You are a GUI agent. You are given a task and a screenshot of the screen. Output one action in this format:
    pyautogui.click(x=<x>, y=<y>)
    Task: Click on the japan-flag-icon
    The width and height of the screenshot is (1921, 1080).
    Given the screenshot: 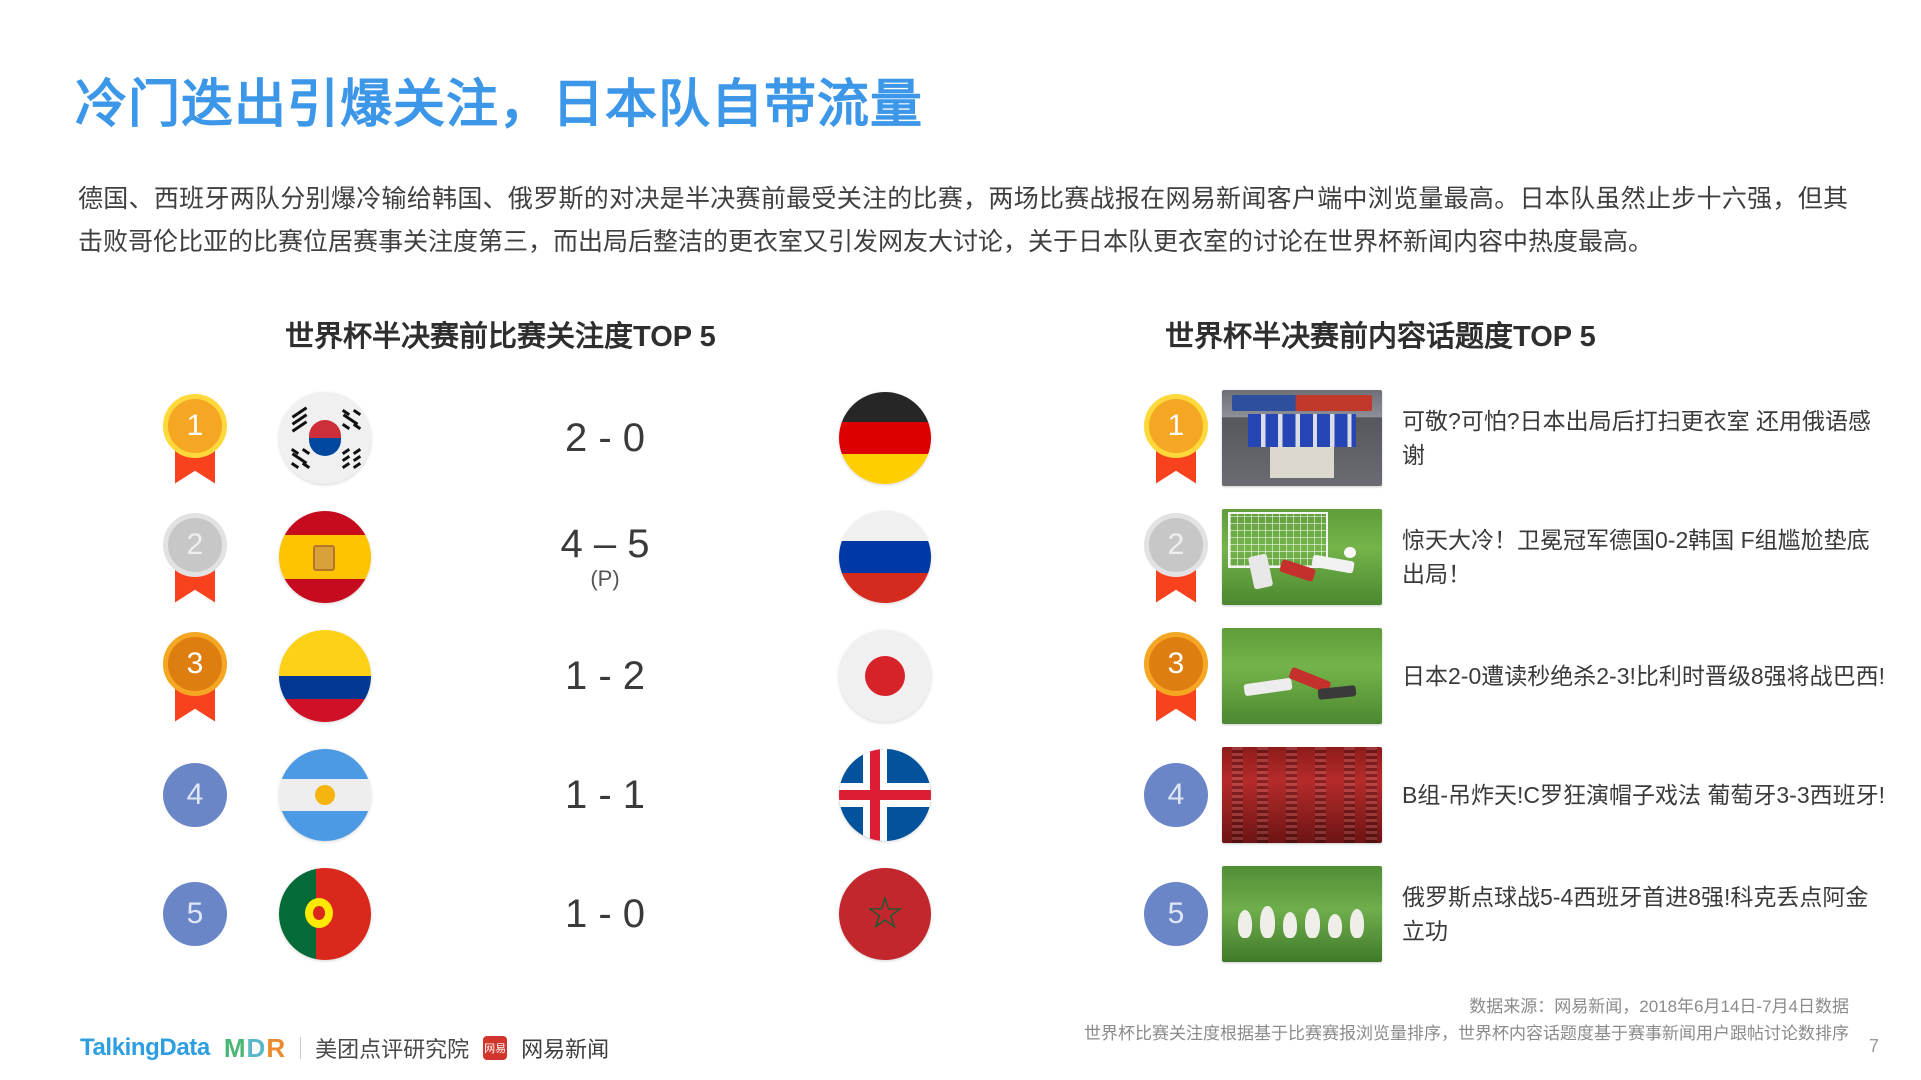 What is the action you would take?
    pyautogui.click(x=885, y=675)
    